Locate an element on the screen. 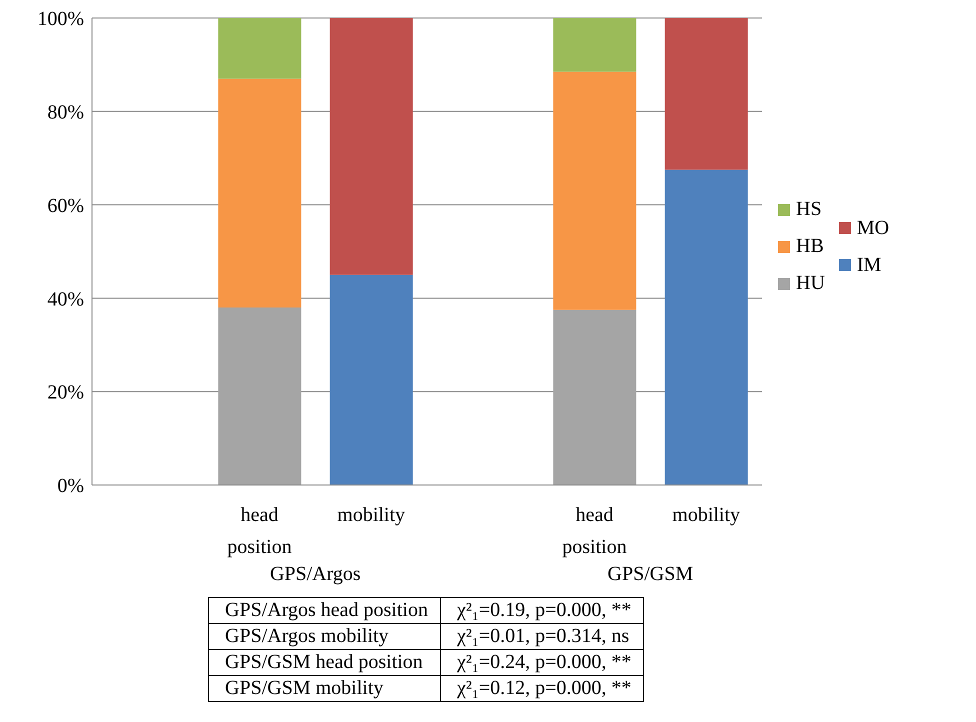 The width and height of the screenshot is (976, 722). text: χ²₁=0.01, p=0.314, ns is located at coordinates (542, 637).